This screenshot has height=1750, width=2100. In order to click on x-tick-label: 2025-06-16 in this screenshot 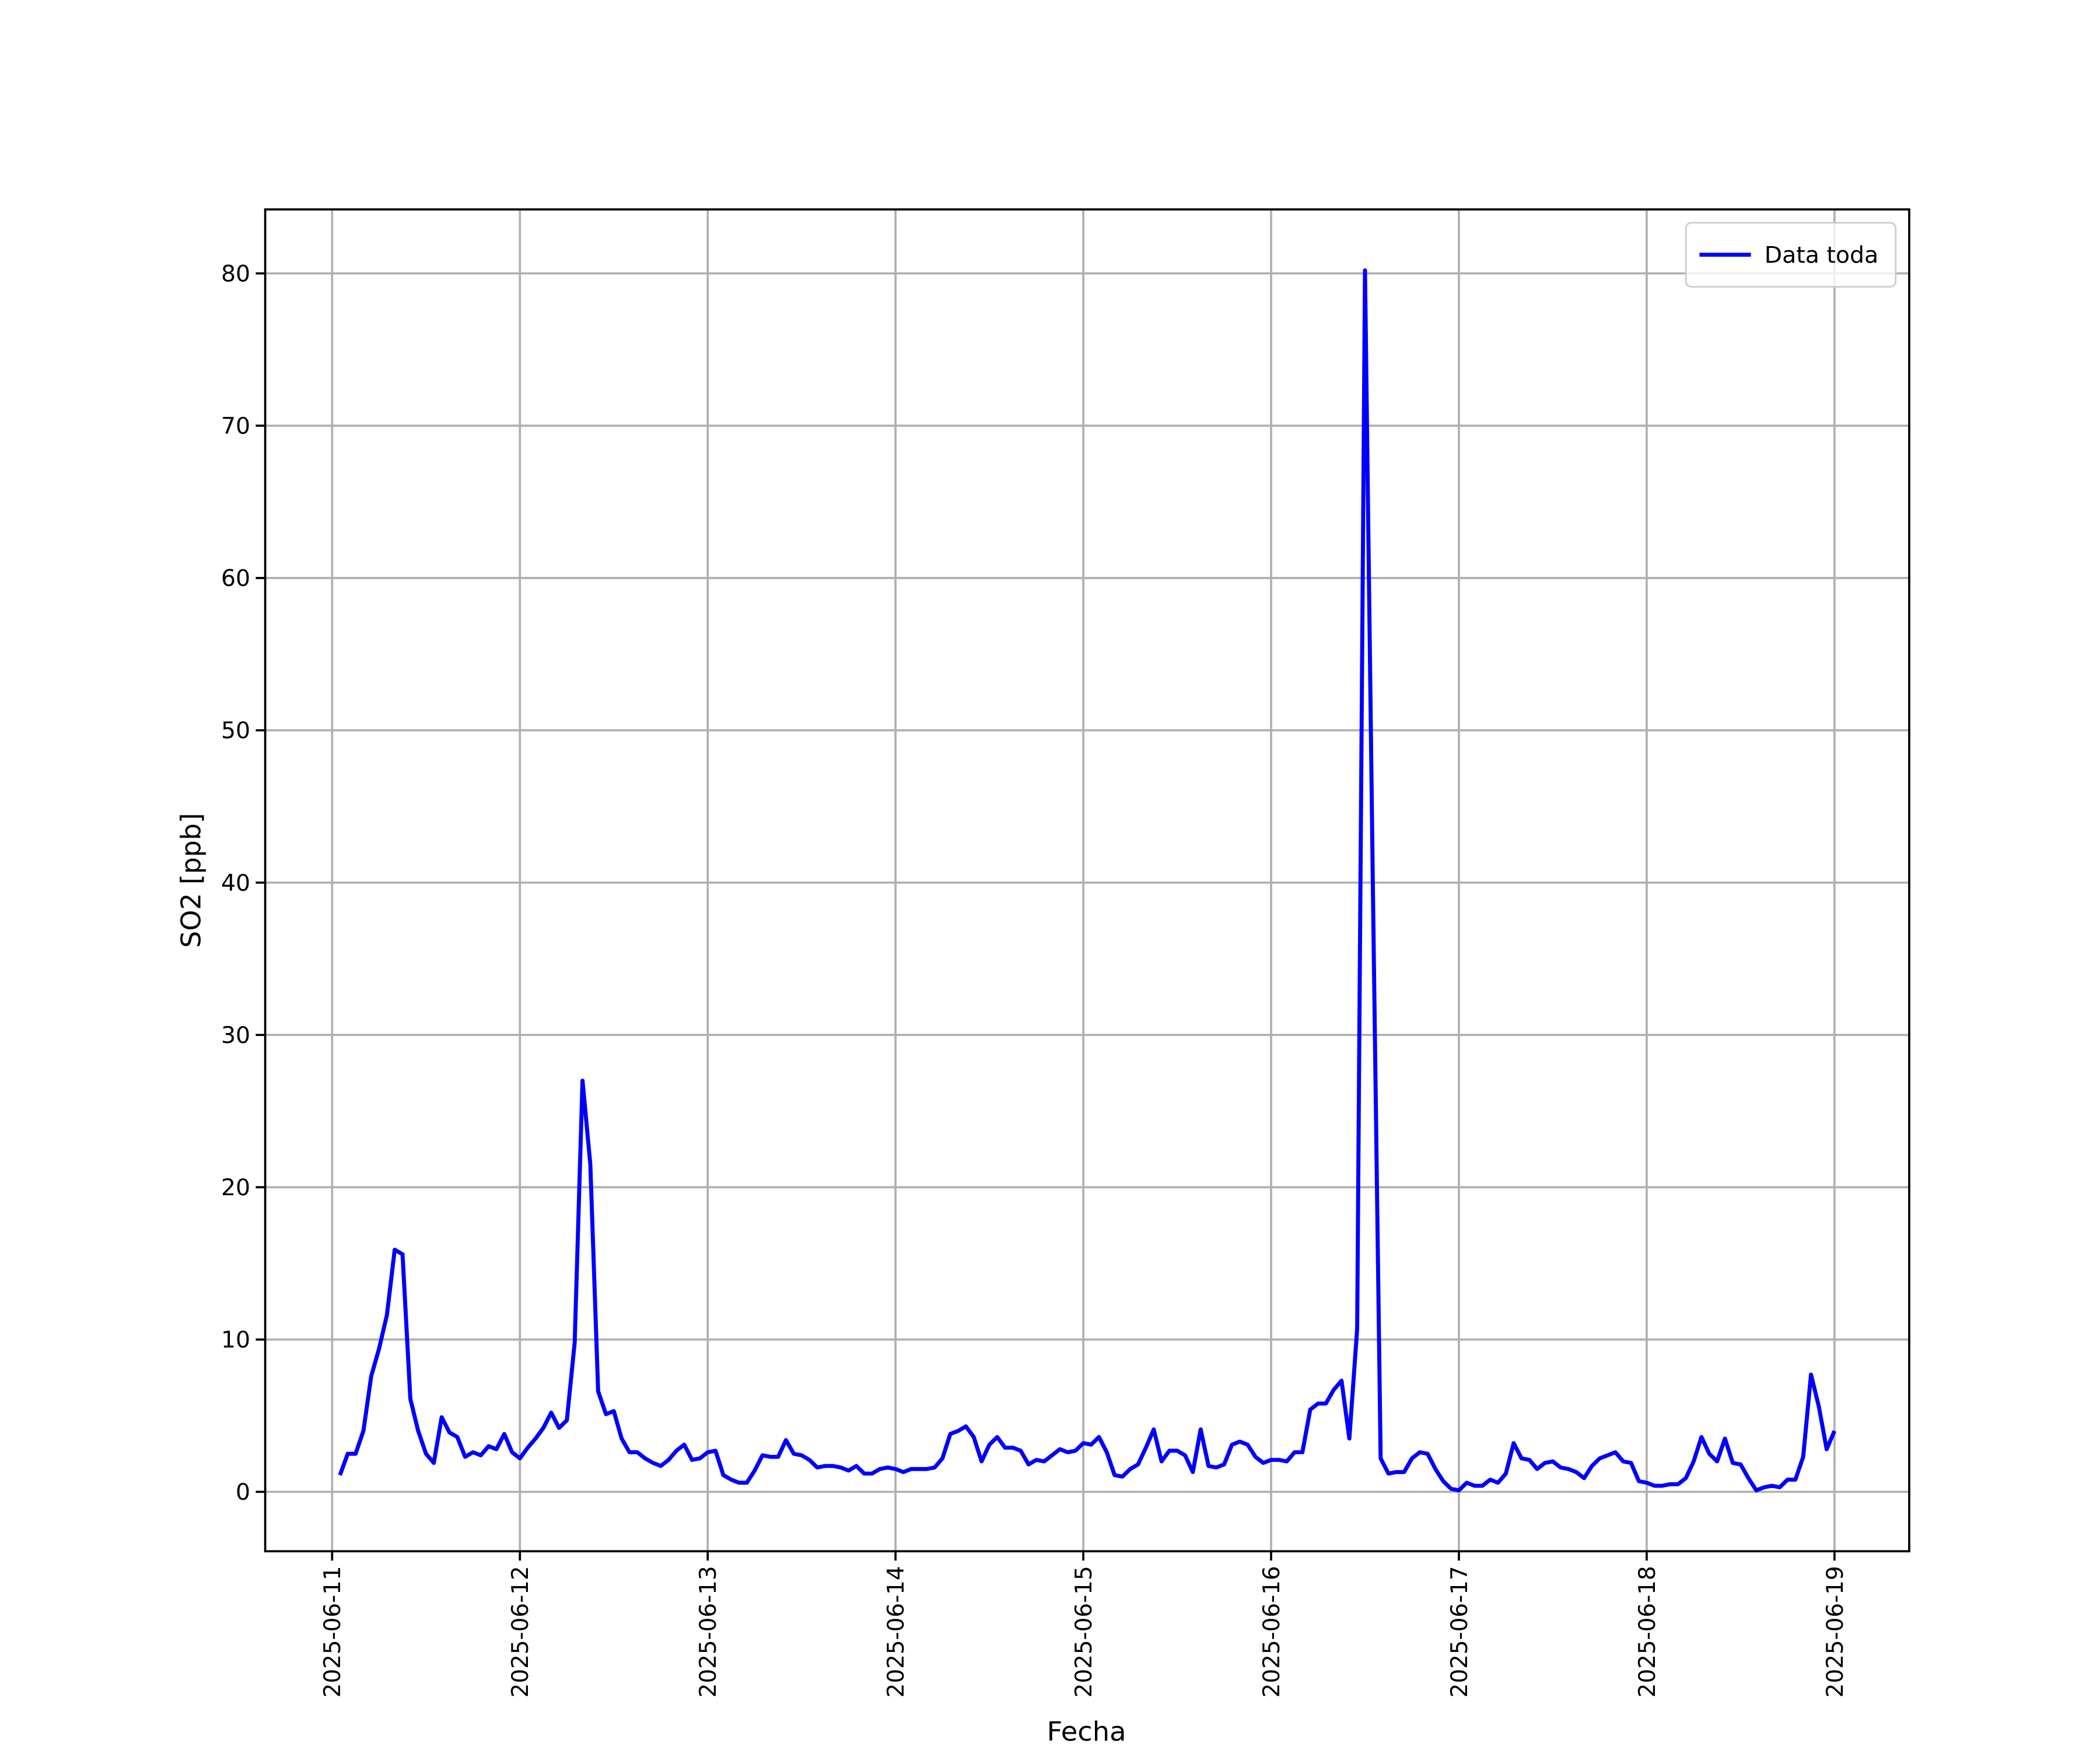, I will do `click(1272, 1632)`.